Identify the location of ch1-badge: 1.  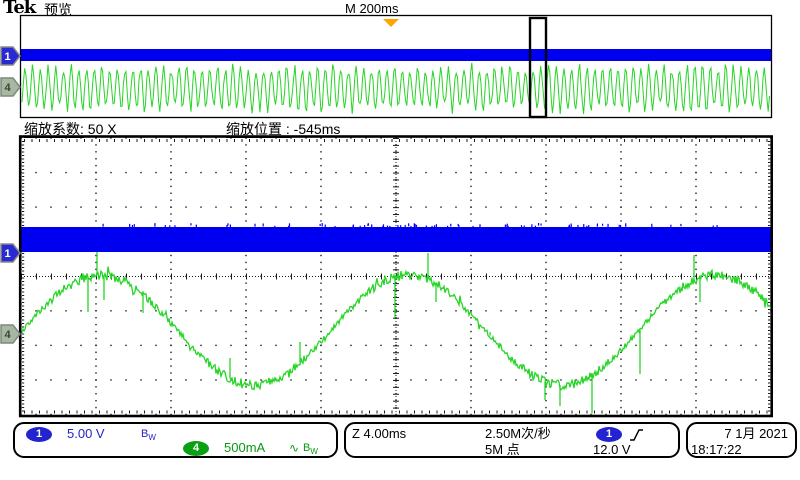
(39, 434).